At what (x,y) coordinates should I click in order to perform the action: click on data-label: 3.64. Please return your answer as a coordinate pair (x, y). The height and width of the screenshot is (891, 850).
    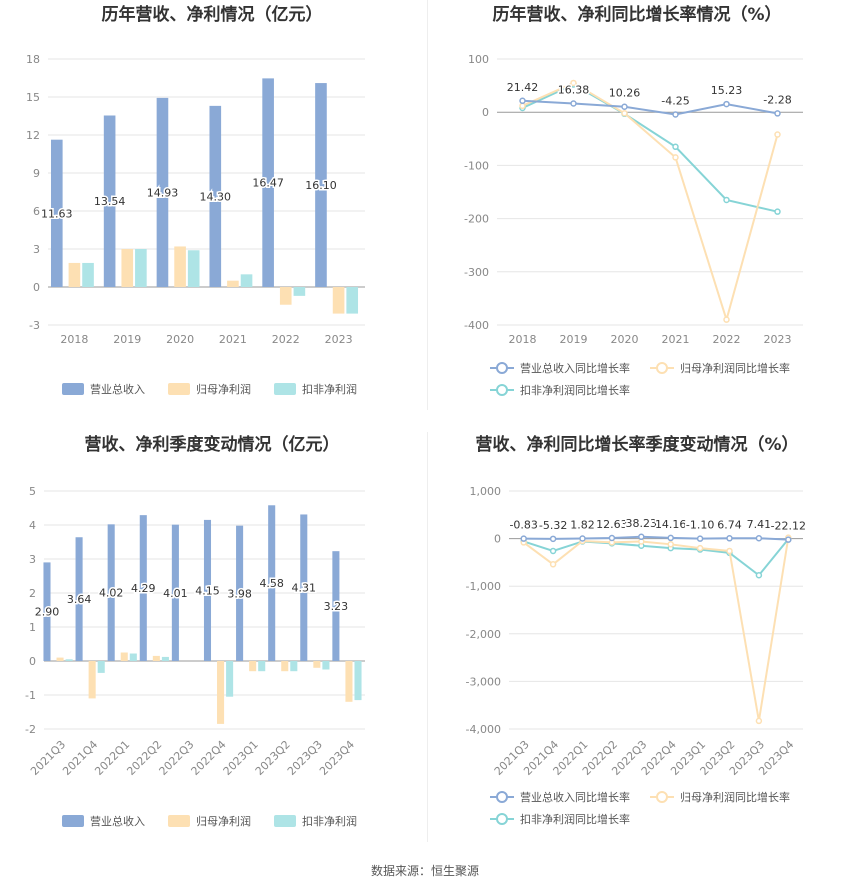
    Looking at the image, I should click on (79, 599).